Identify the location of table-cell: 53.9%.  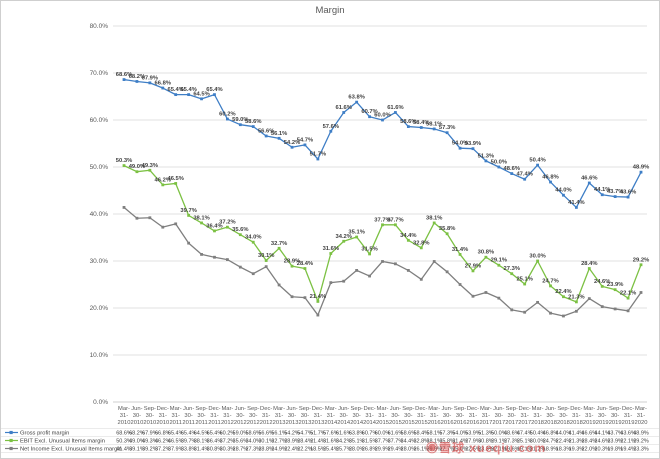
(473, 434).